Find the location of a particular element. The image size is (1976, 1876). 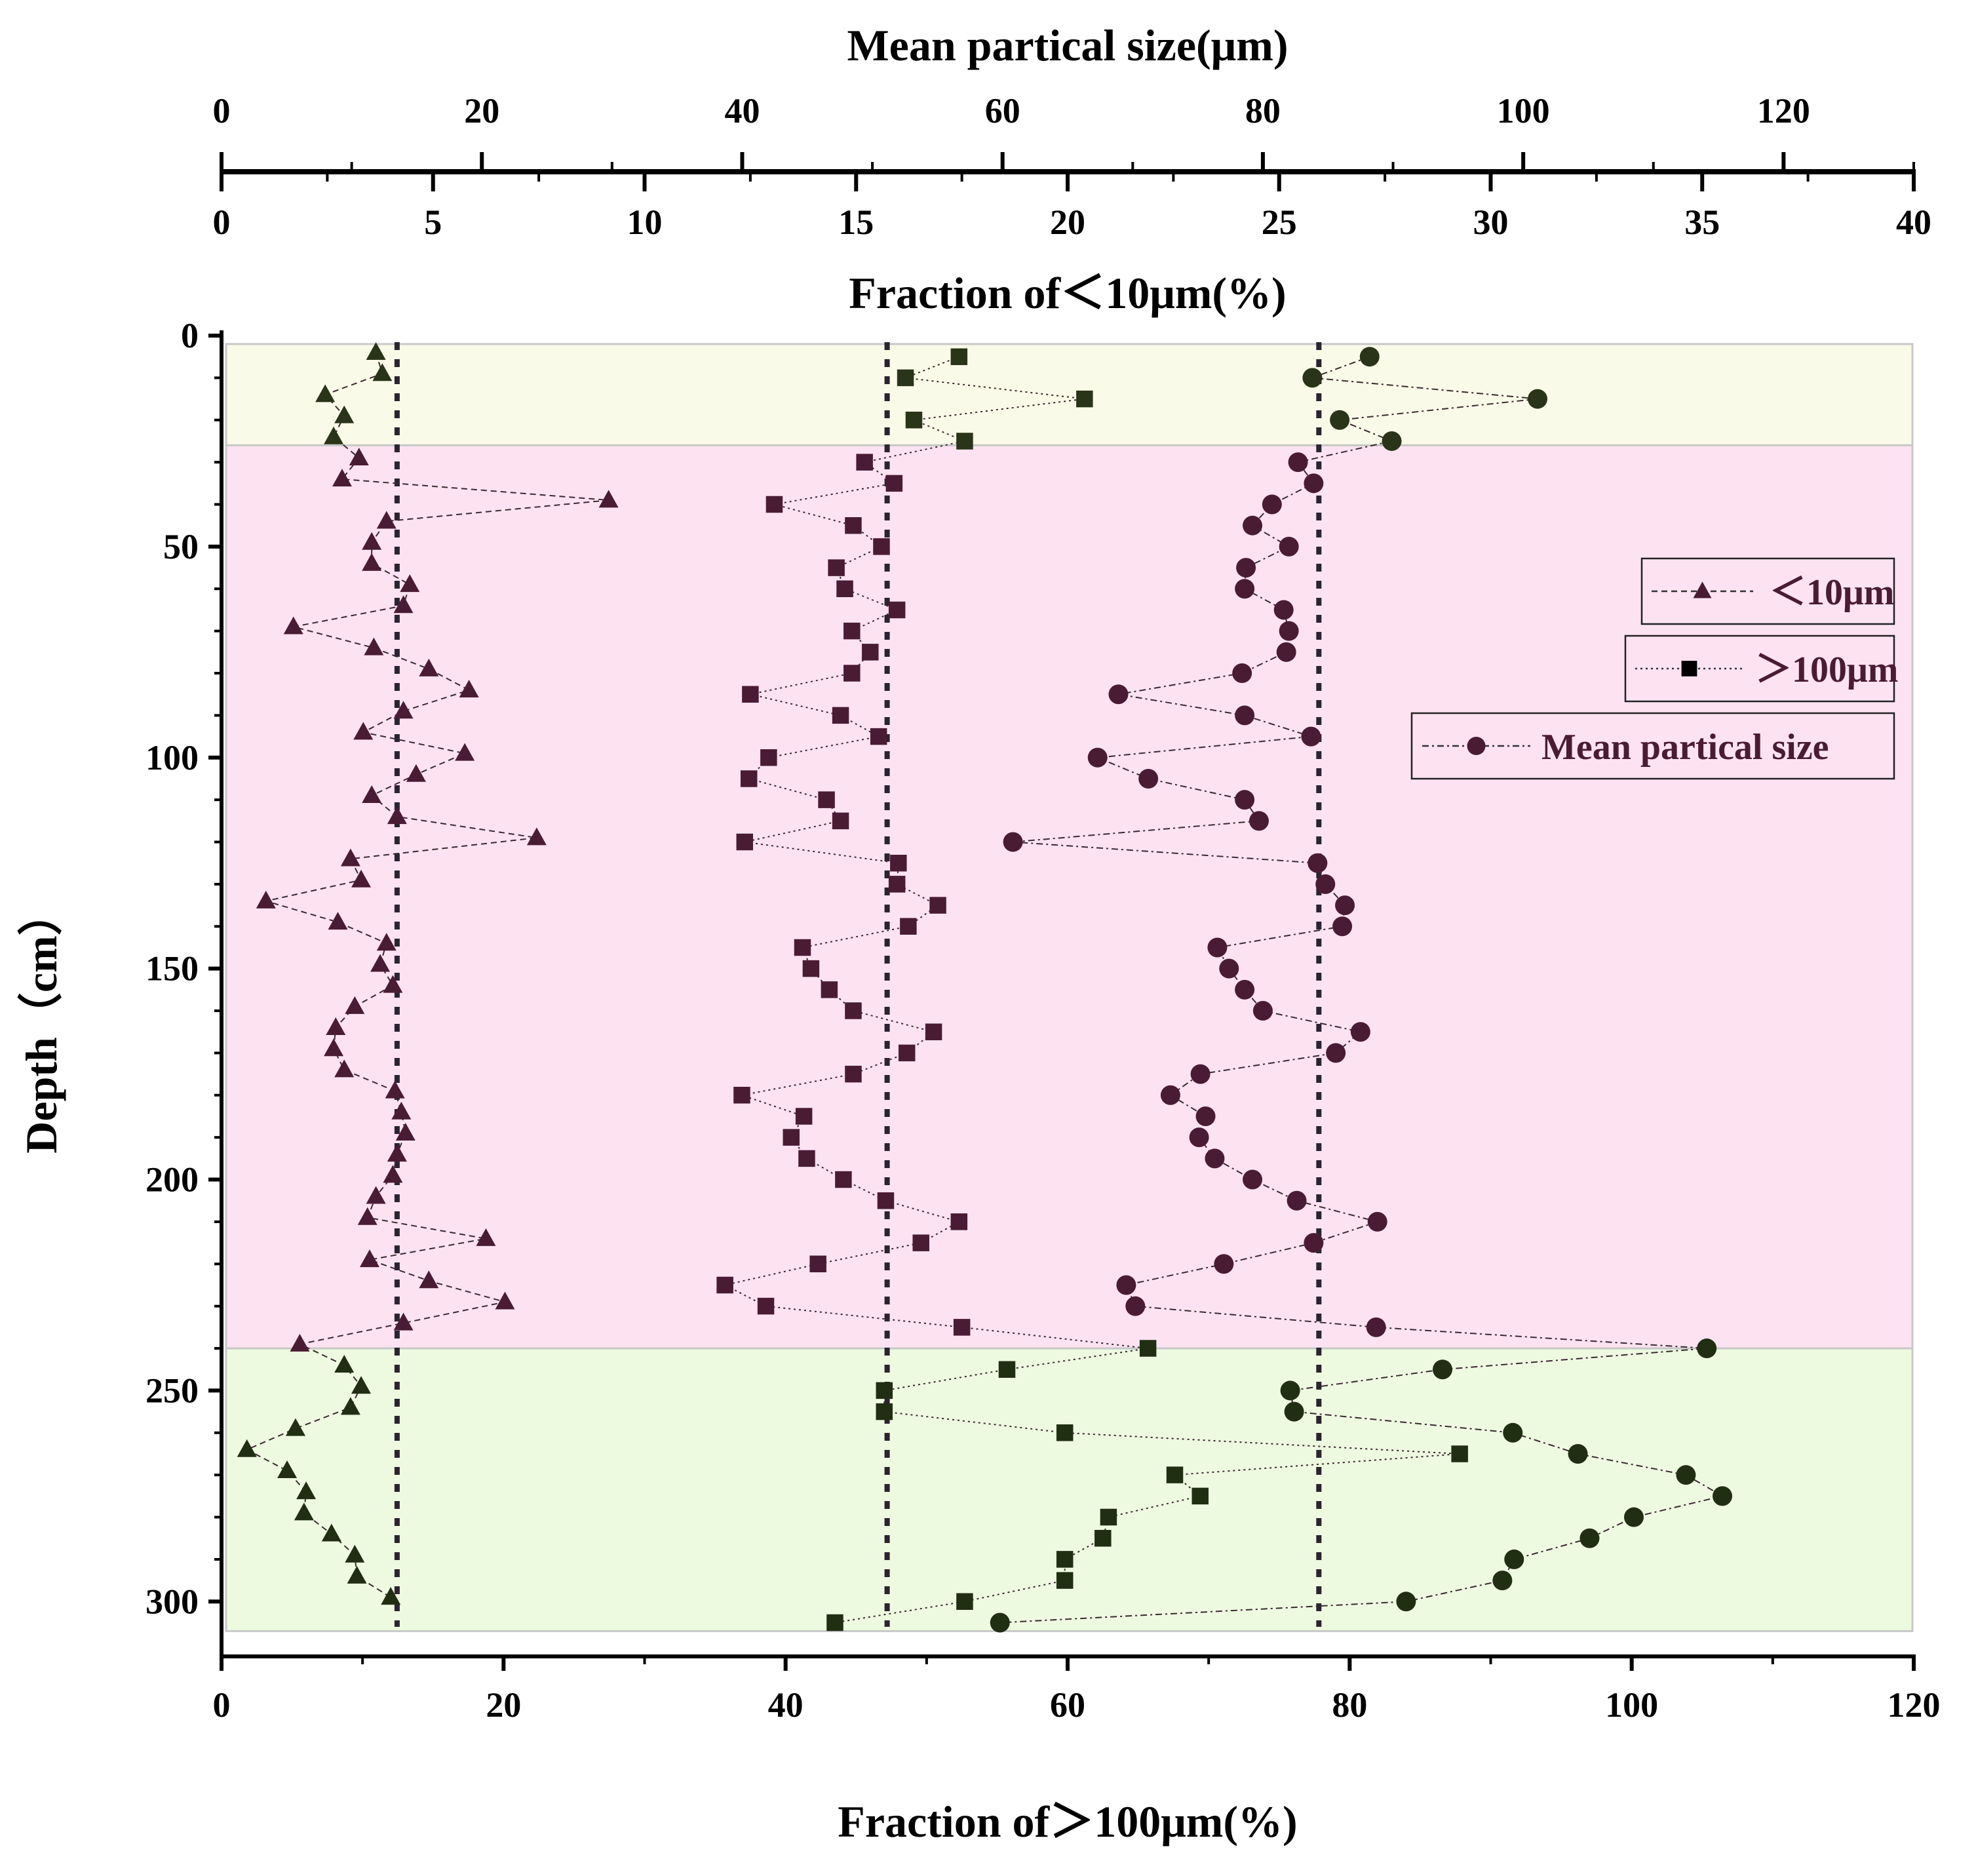

top-outer-tick-label: 0 is located at coordinates (222, 110).